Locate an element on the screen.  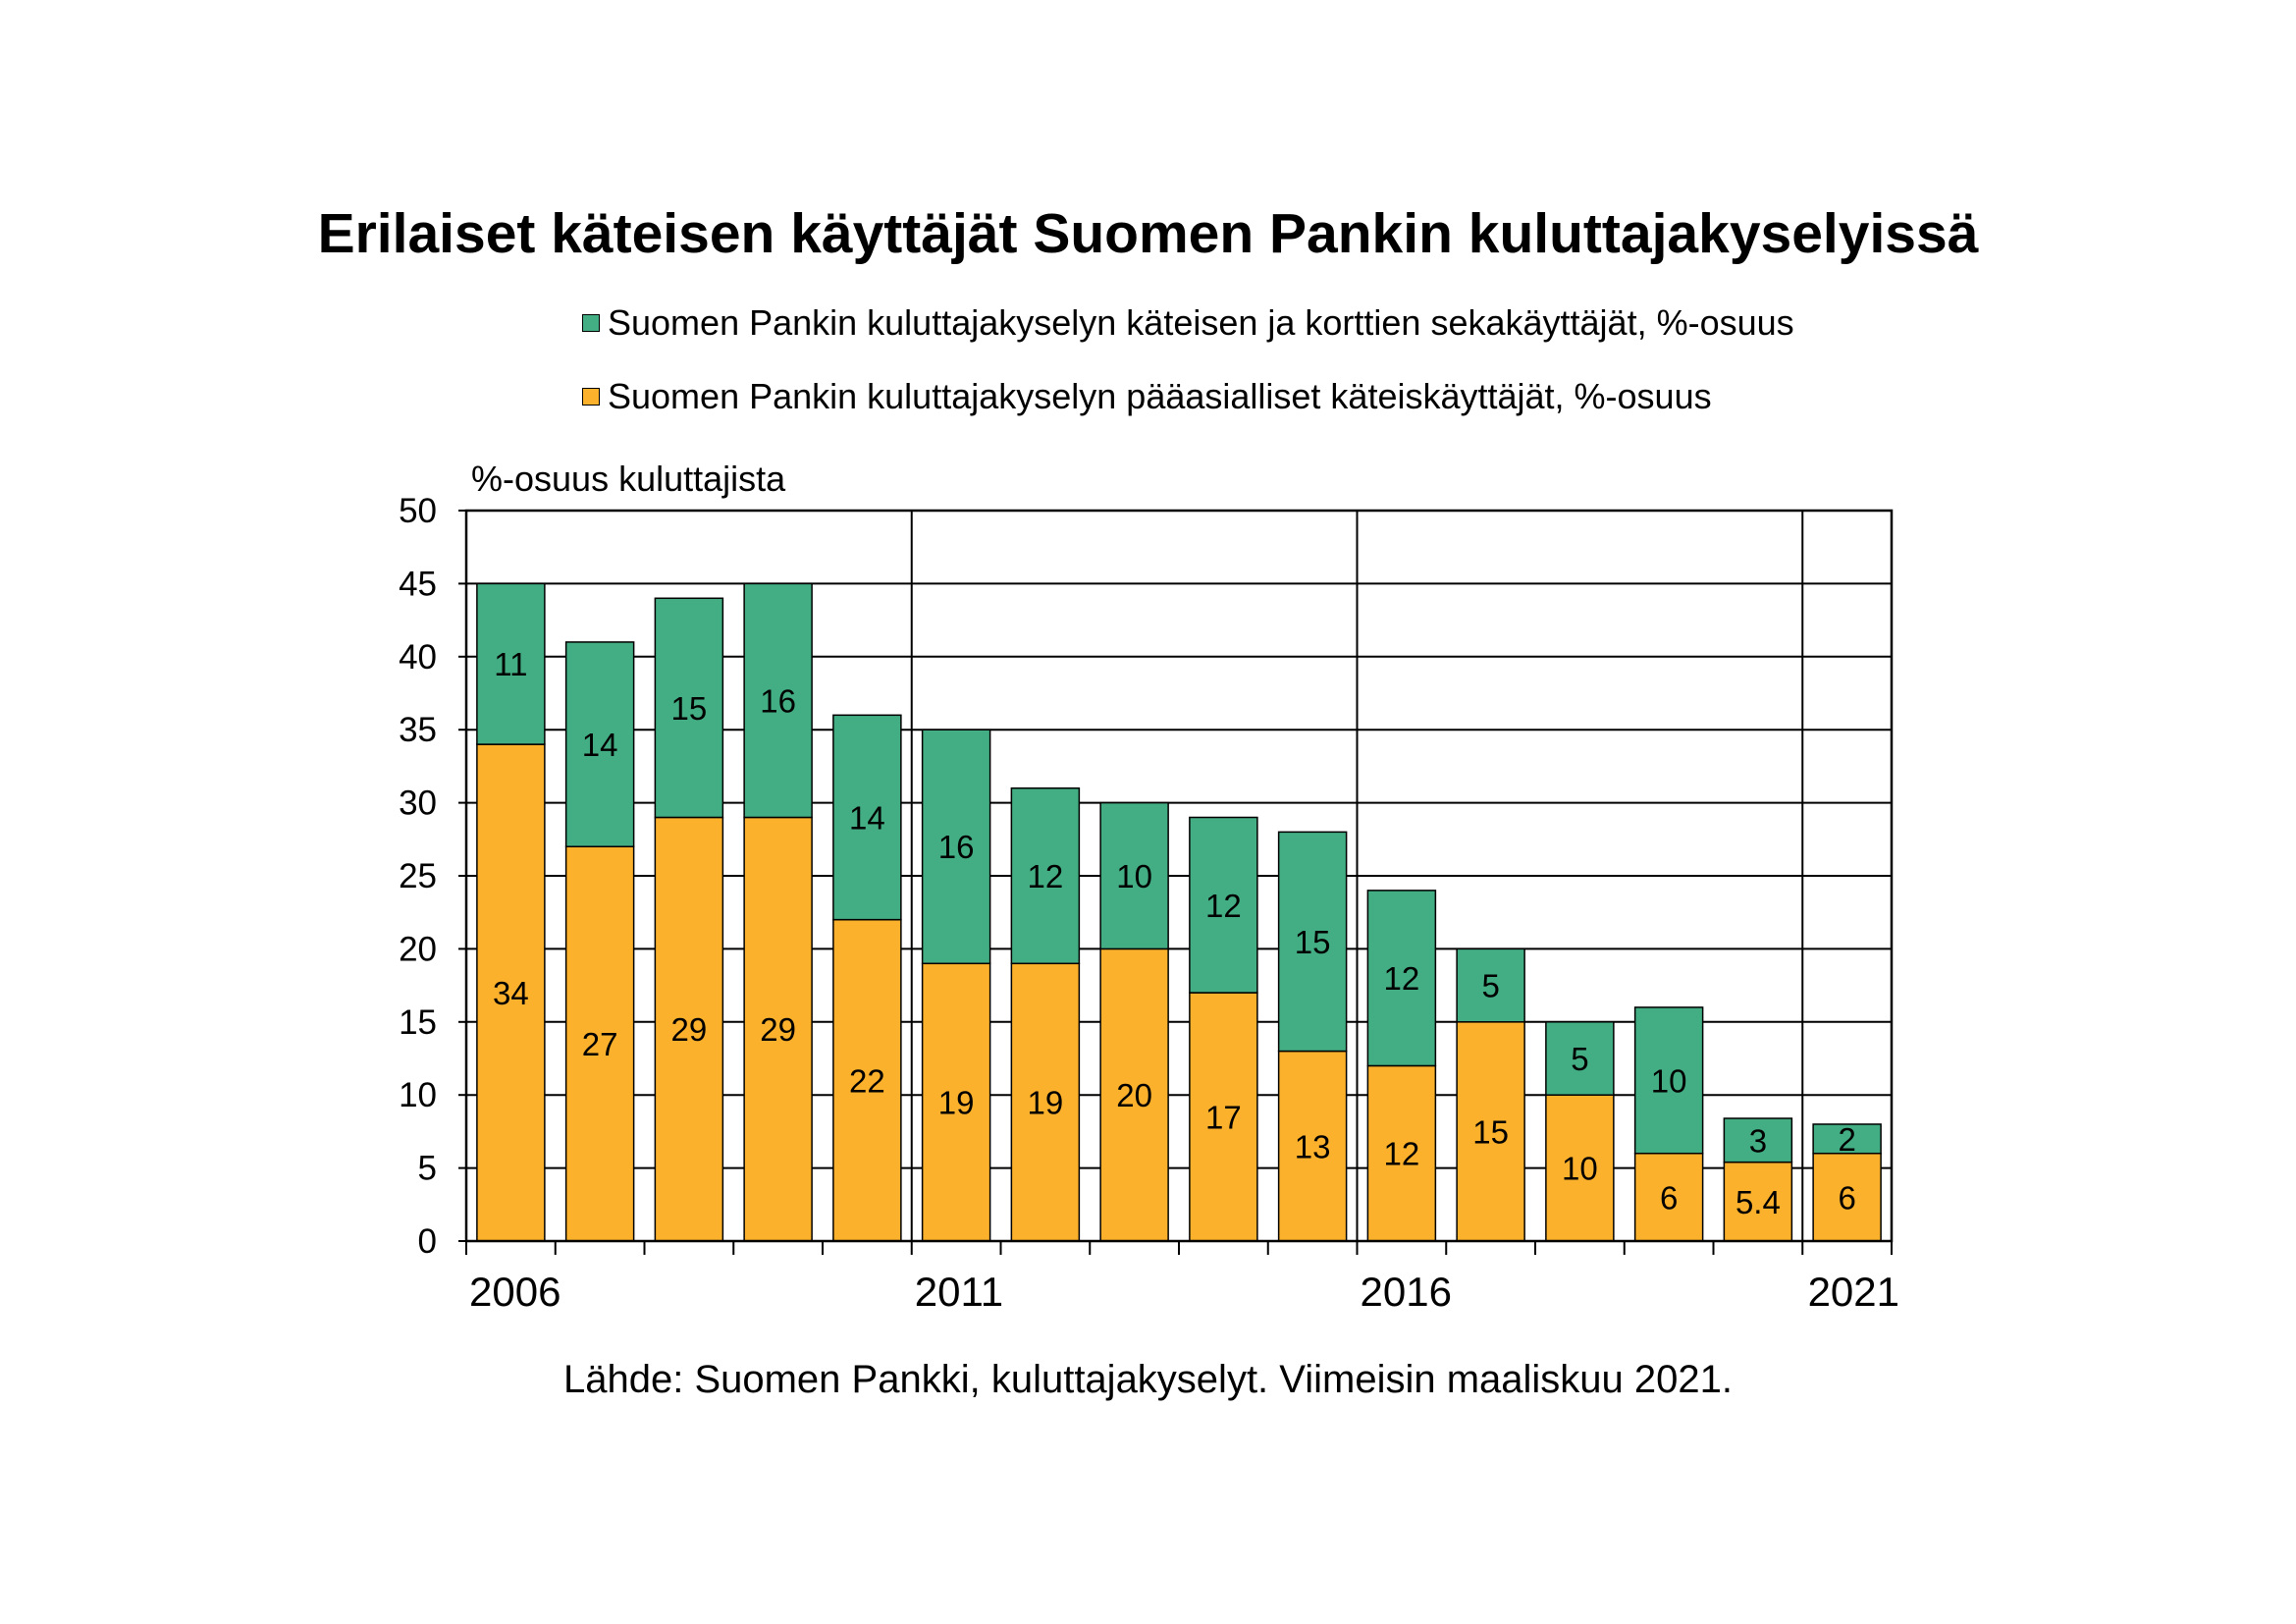
data-label-cash-users: 5.4 is located at coordinates (1758, 1202).